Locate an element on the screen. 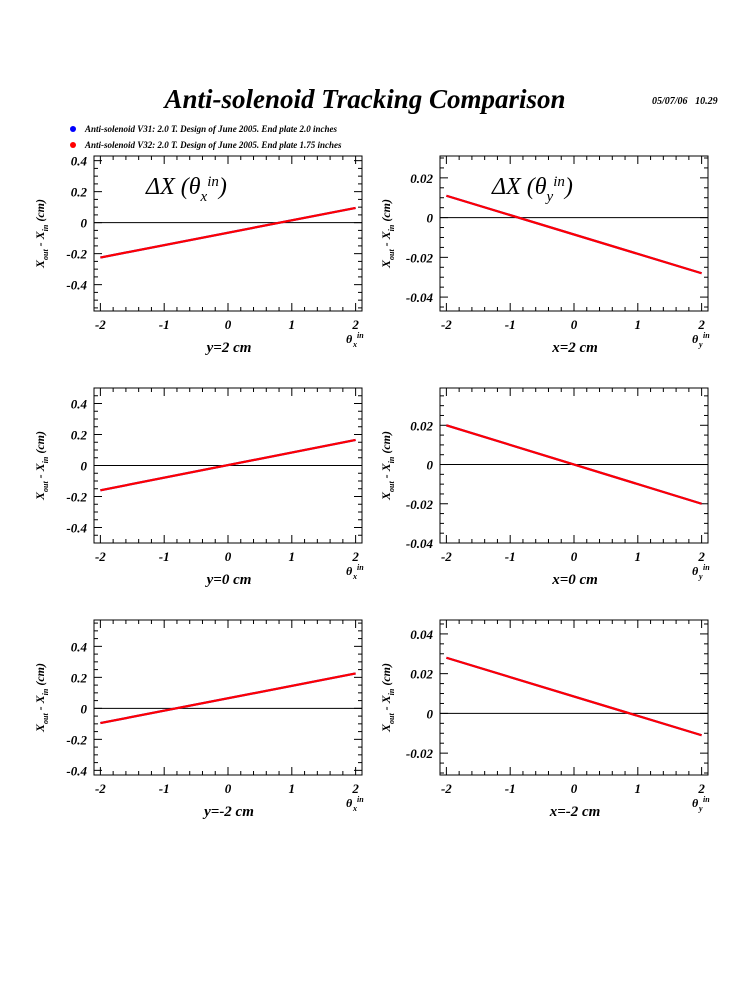 The height and width of the screenshot is (1000, 750). datestamp: 05/07/06 10.29 is located at coordinates (685, 101).